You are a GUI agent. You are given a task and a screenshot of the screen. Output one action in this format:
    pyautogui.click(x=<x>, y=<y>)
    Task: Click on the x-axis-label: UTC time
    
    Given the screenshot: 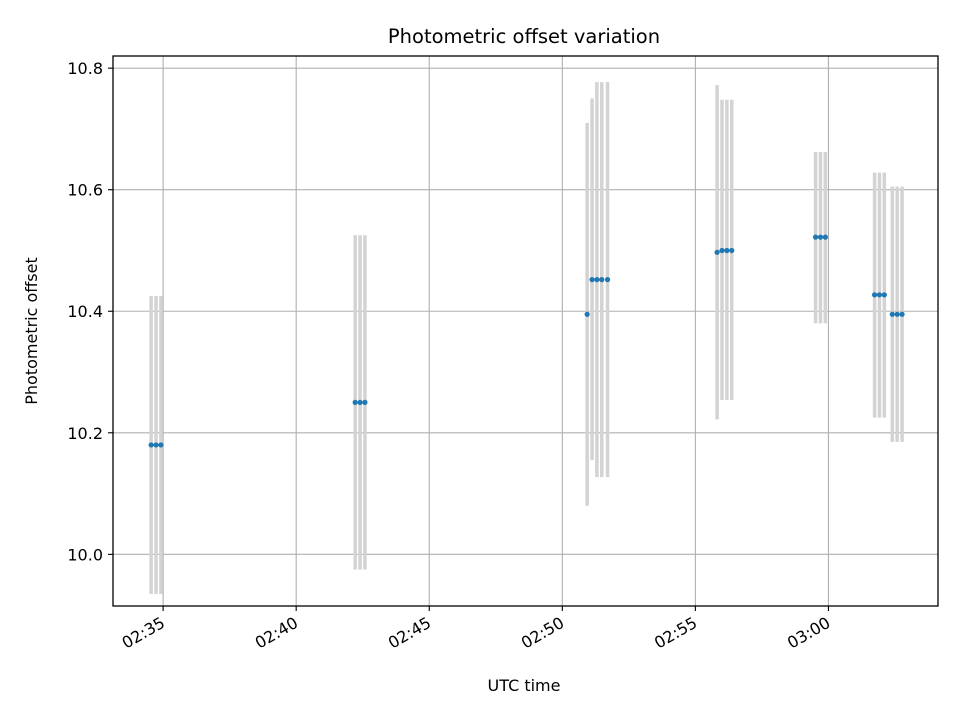 What is the action you would take?
    pyautogui.click(x=524, y=685)
    